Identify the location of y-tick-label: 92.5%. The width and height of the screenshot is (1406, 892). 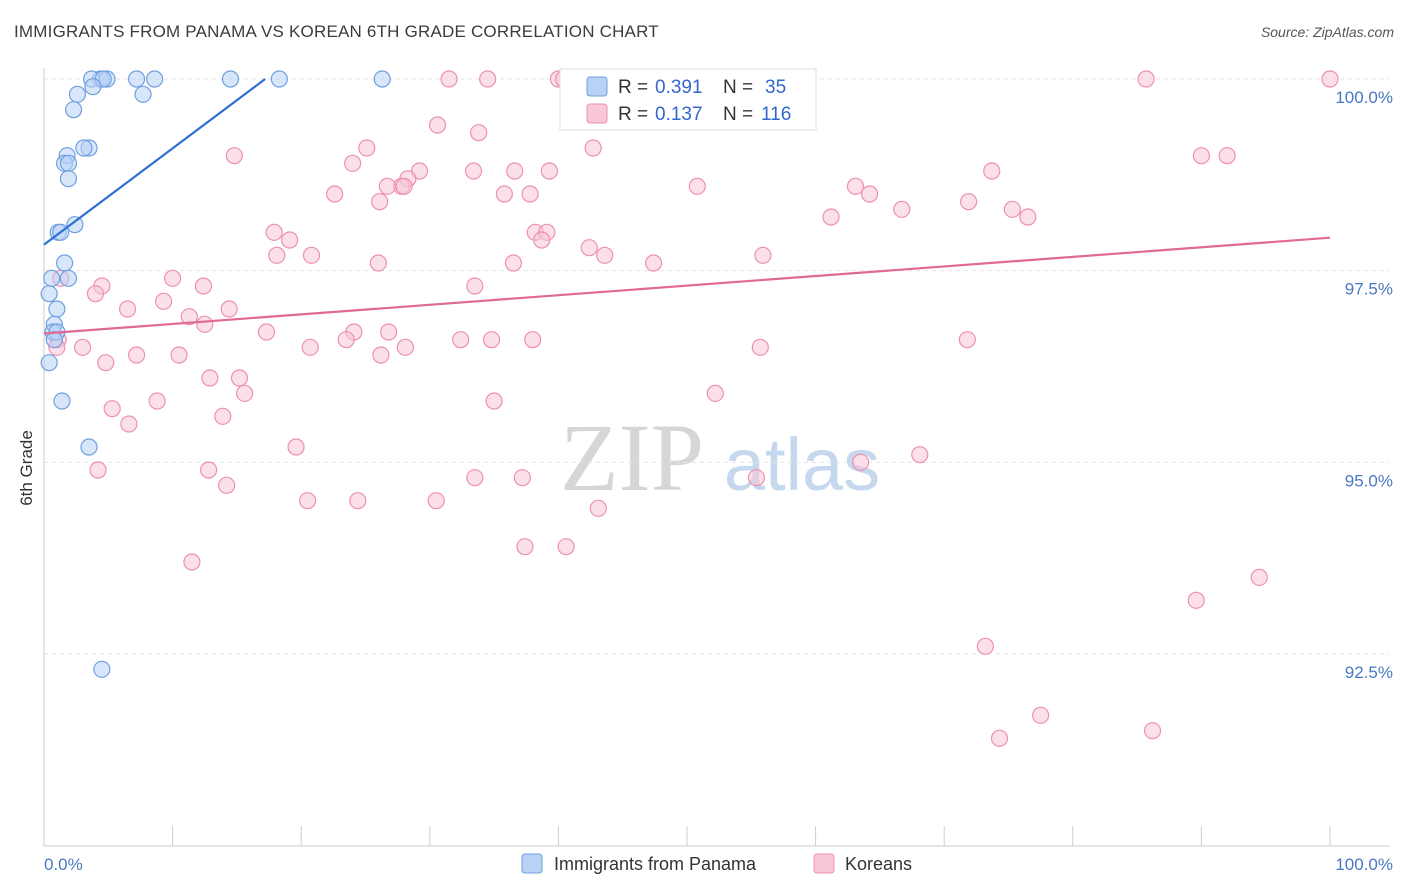
(1369, 672).